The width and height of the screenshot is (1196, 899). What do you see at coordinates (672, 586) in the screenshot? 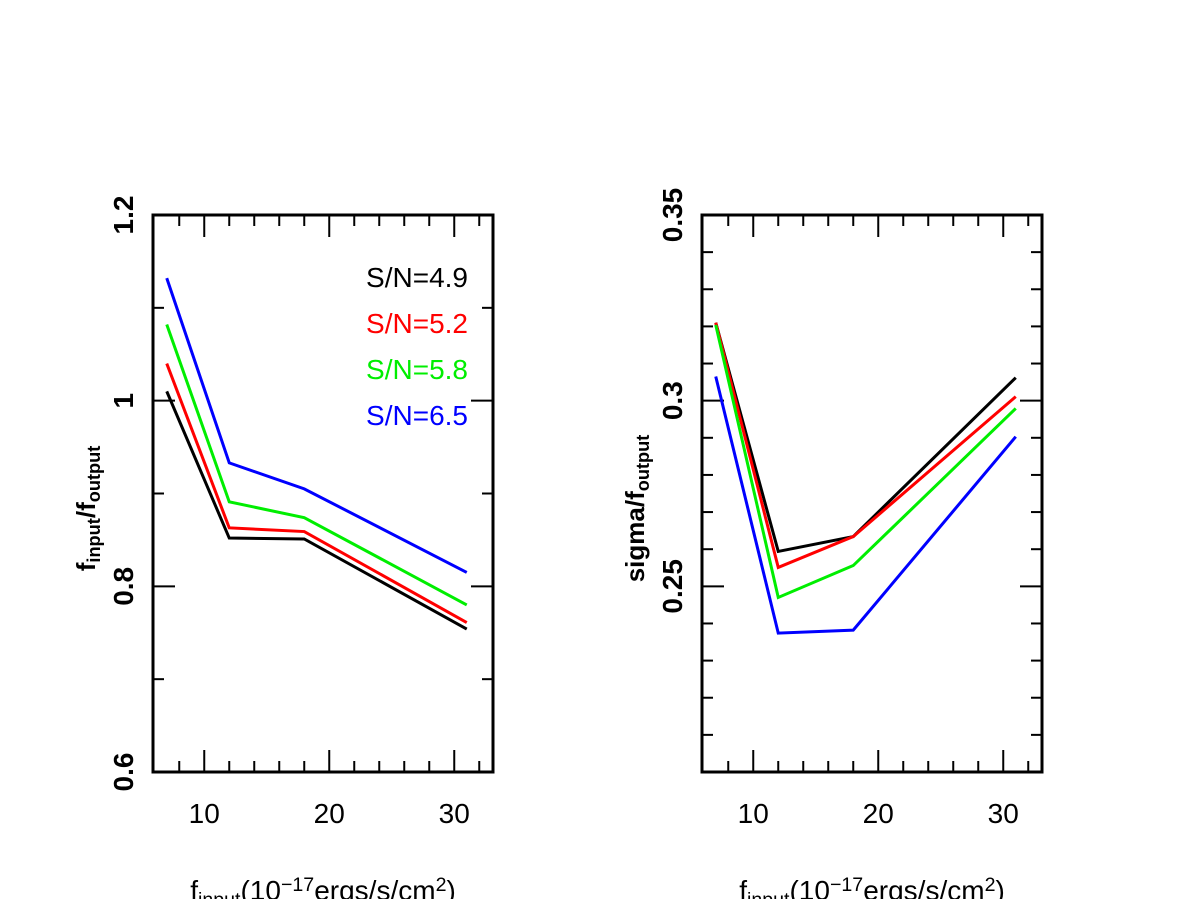
I see `y-tick-label: 0.25` at bounding box center [672, 586].